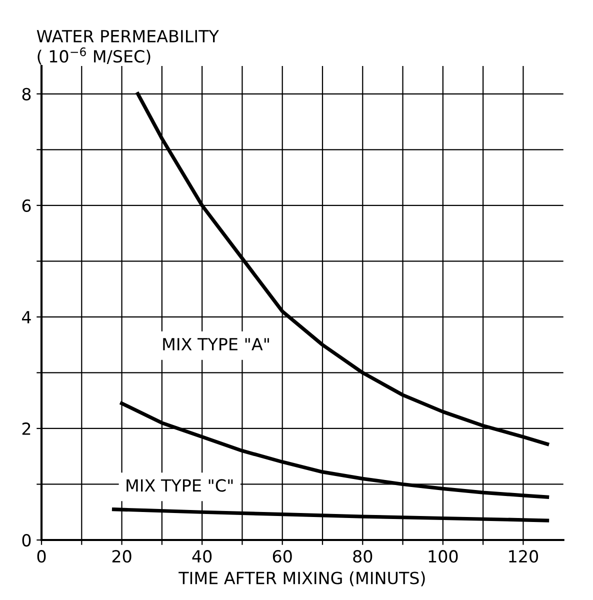  What do you see at coordinates (523, 556) in the screenshot?
I see `x-tick-label: 120` at bounding box center [523, 556].